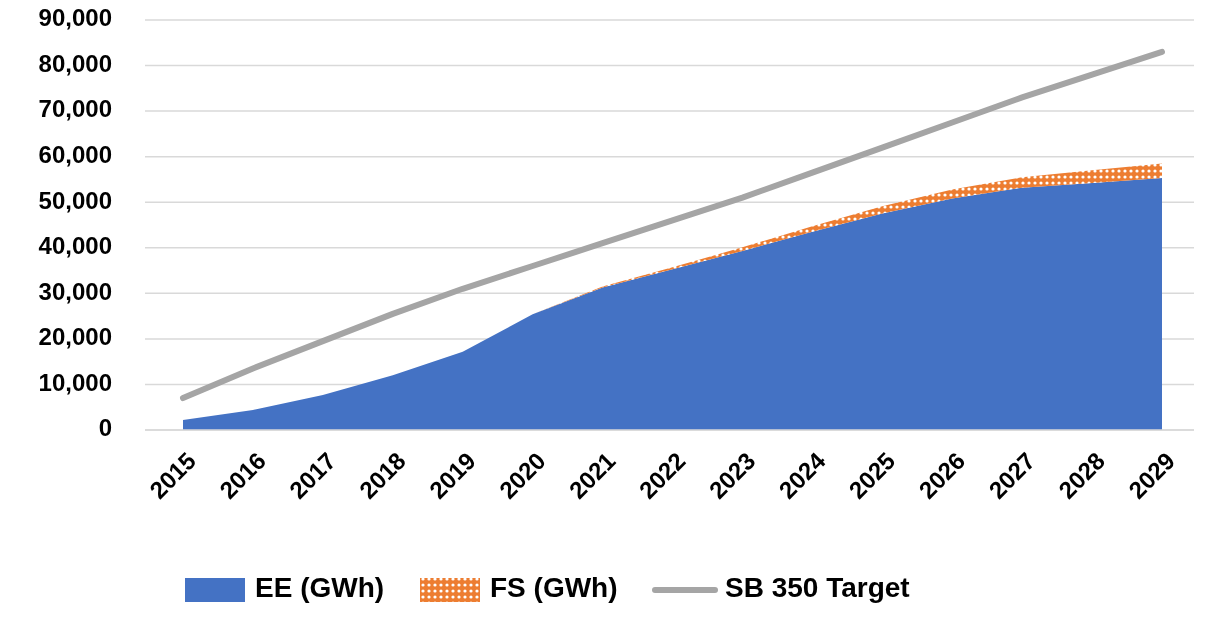 This screenshot has width=1224, height=620. Describe the element at coordinates (817, 588) in the screenshot. I see `legend-label: SB 350 Target` at that location.